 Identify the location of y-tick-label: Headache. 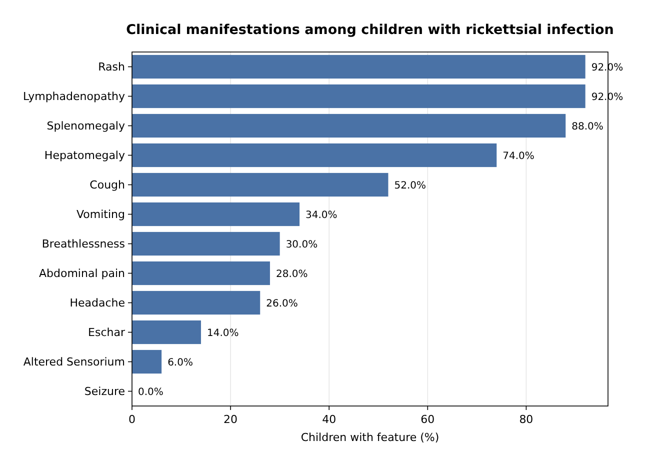
(98, 303).